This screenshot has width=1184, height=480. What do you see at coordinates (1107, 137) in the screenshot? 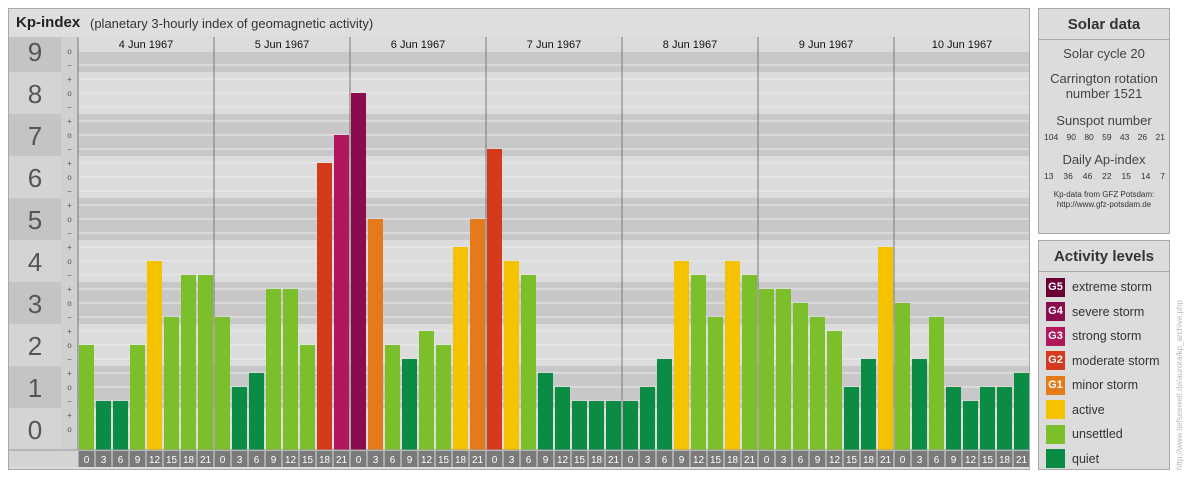
I see `sunspot-value: 59` at bounding box center [1107, 137].